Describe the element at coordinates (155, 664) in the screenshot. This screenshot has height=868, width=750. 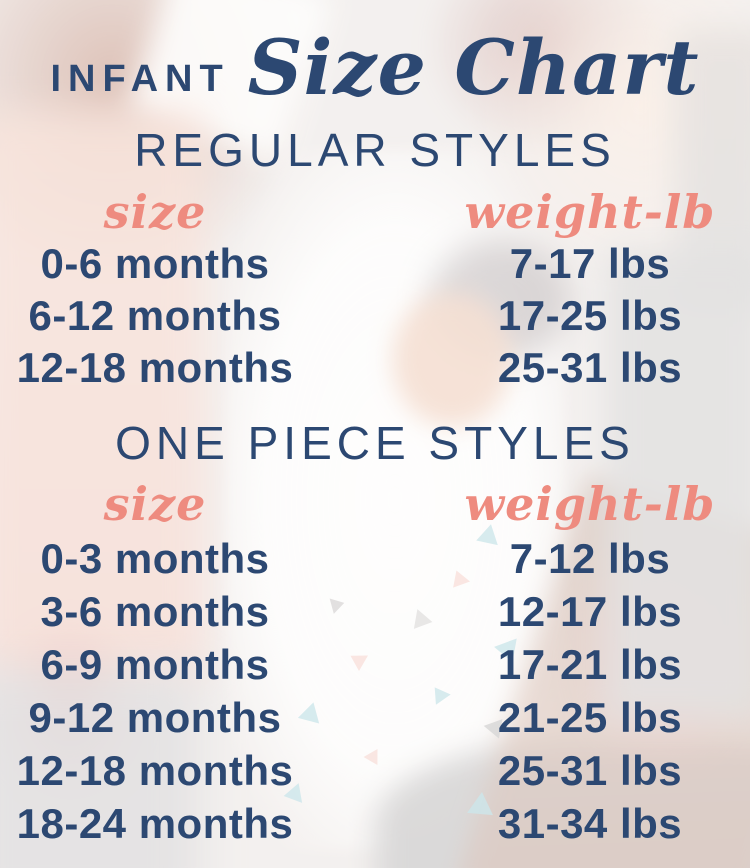
I see `size-cell: 6-9 months` at that location.